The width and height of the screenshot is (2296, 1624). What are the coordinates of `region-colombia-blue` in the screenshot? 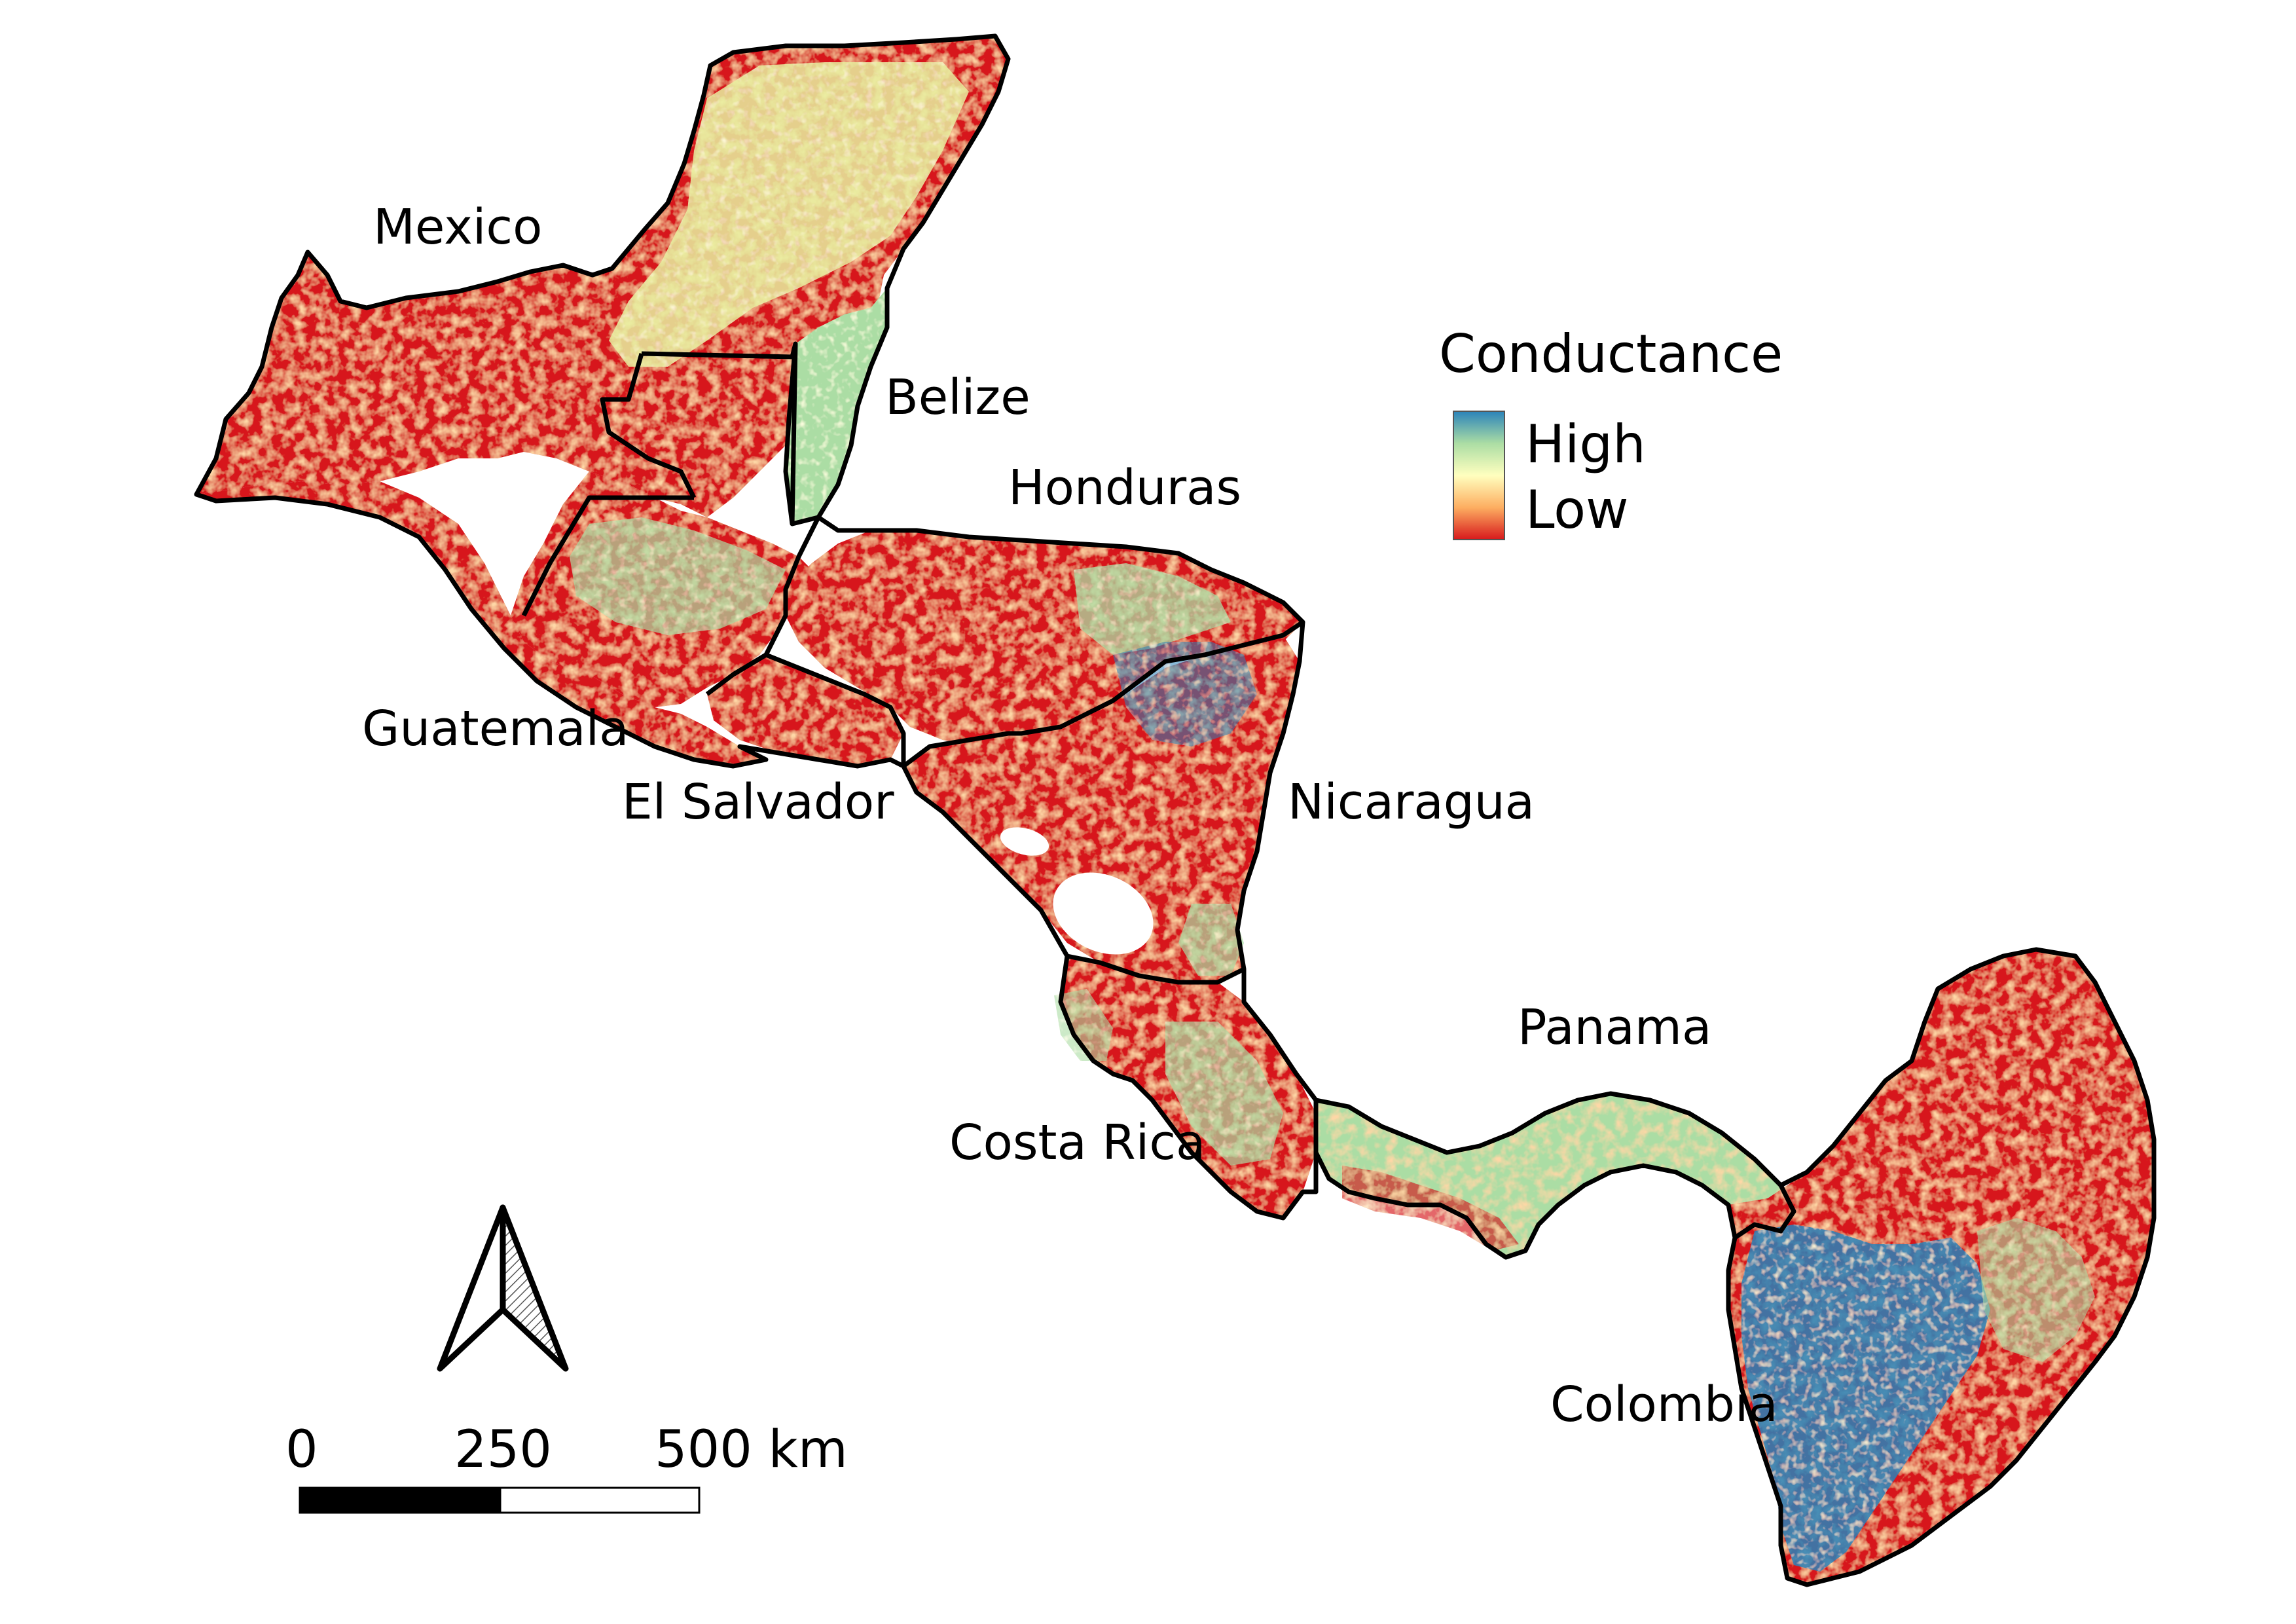 It's located at (1865, 1398).